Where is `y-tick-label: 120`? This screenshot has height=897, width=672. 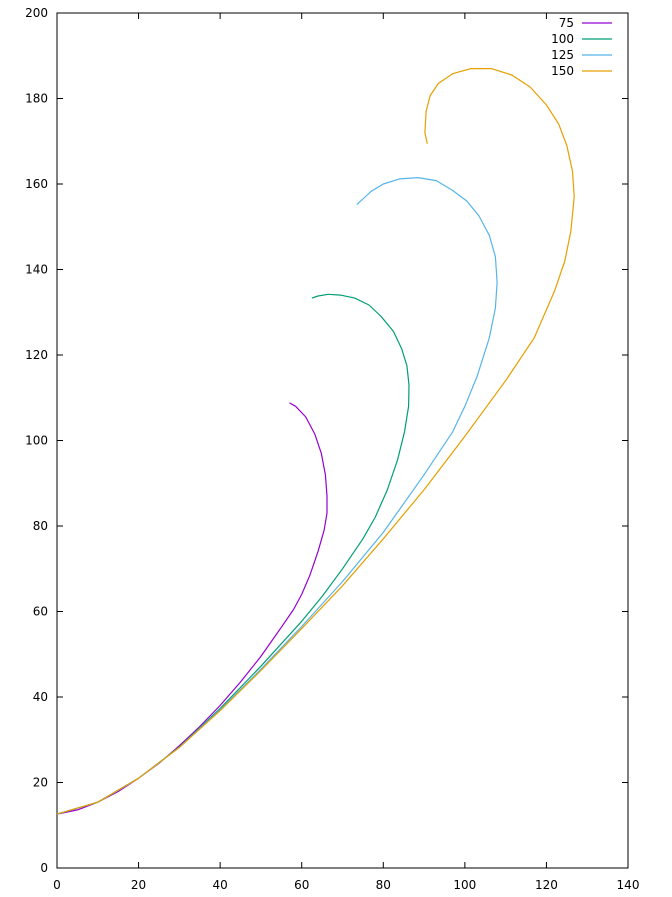
y-tick-label: 120 is located at coordinates (36, 355).